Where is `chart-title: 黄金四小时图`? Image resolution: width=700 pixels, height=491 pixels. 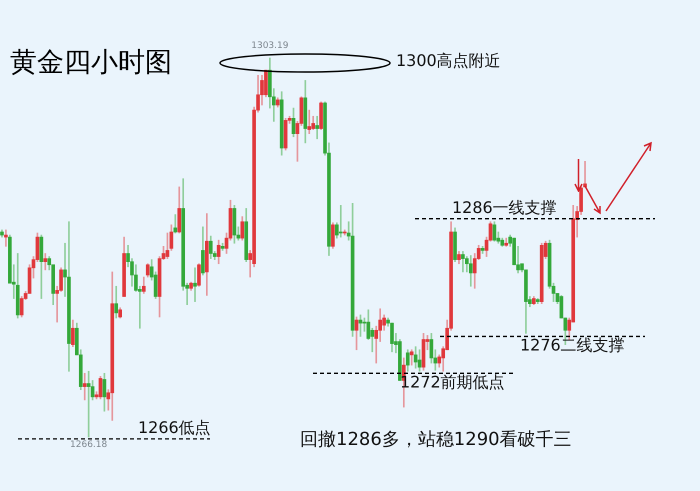
chart-title: 黄金四小时图 is located at coordinates (91, 62).